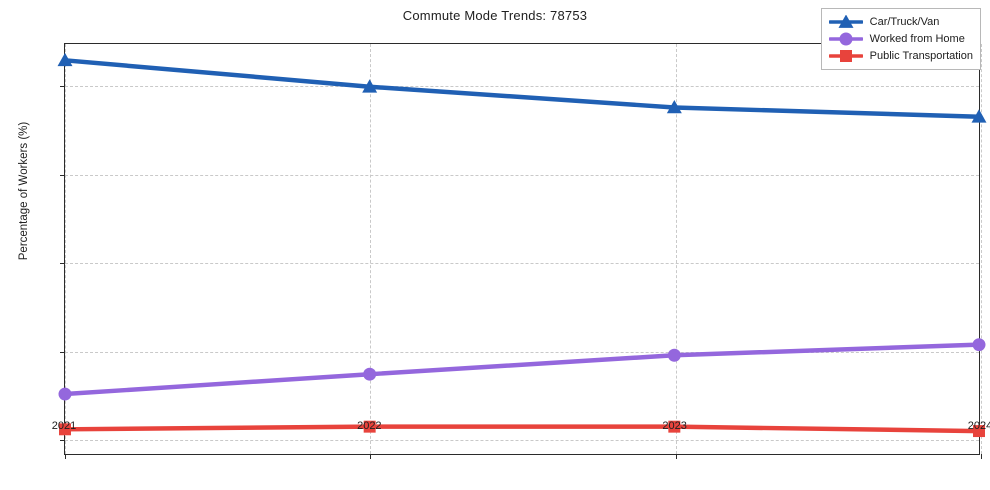 The height and width of the screenshot is (490, 990). Describe the element at coordinates (921, 55) in the screenshot. I see `legend-label: Public Transportation` at that location.